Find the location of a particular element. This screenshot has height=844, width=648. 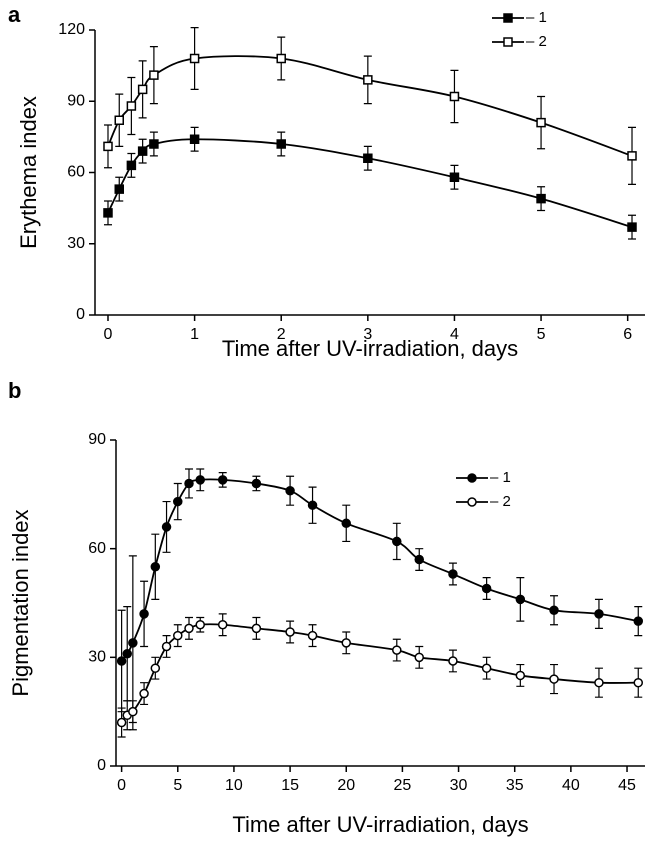

x-tick-label: 3 is located at coordinates (367, 334).